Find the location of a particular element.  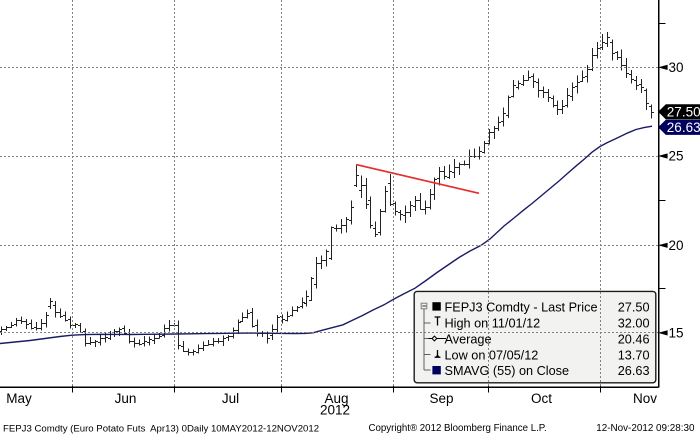

svg-text: SMAVG (55) on Close is located at coordinates (507, 371).